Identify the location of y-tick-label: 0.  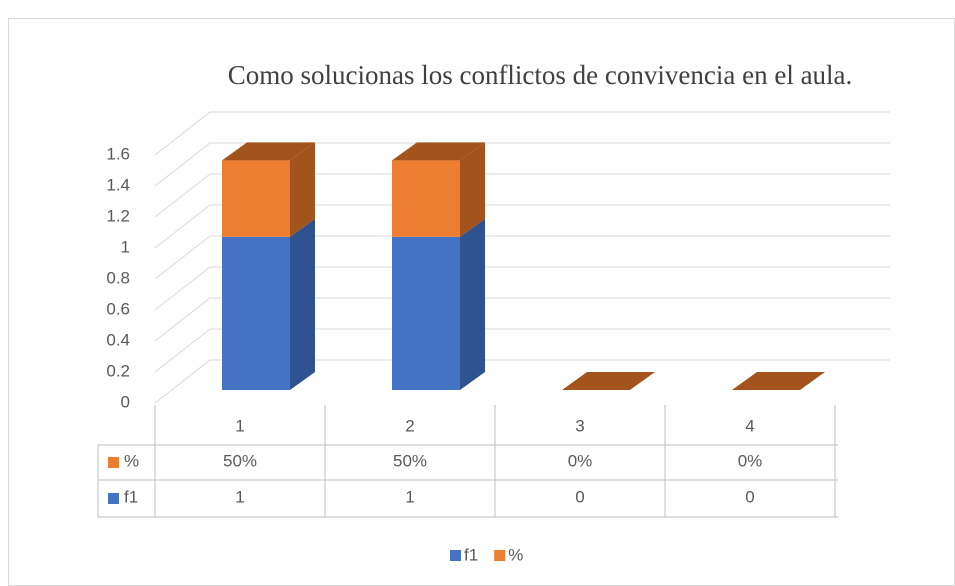
(125, 401).